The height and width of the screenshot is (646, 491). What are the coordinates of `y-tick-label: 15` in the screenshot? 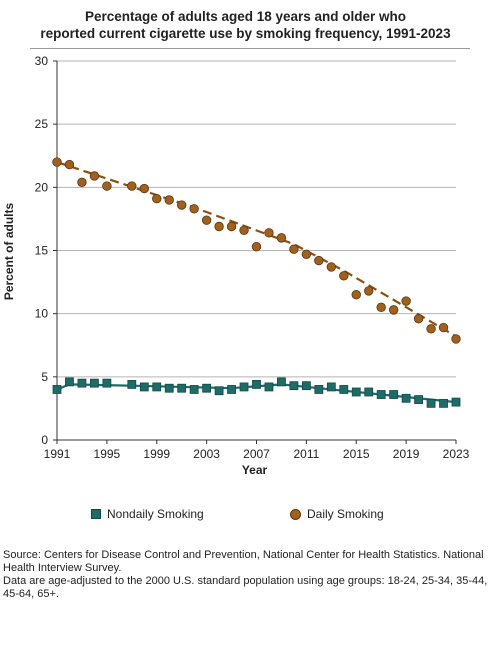 It's located at (42, 251).